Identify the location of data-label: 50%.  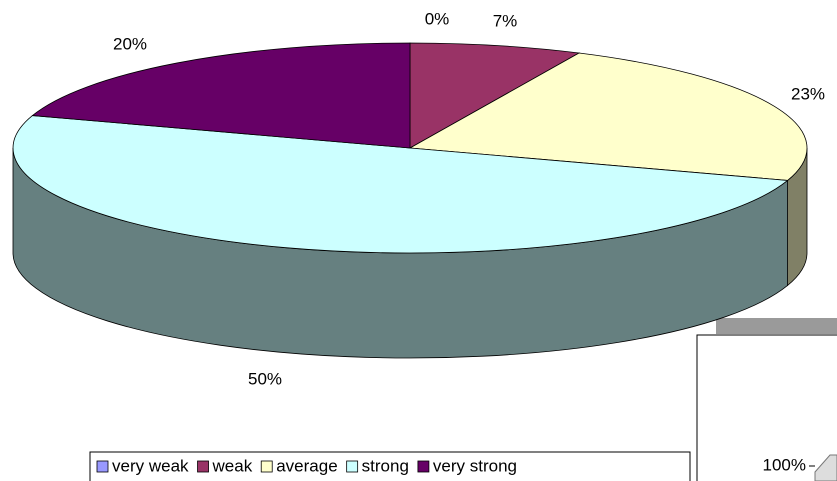
(265, 378).